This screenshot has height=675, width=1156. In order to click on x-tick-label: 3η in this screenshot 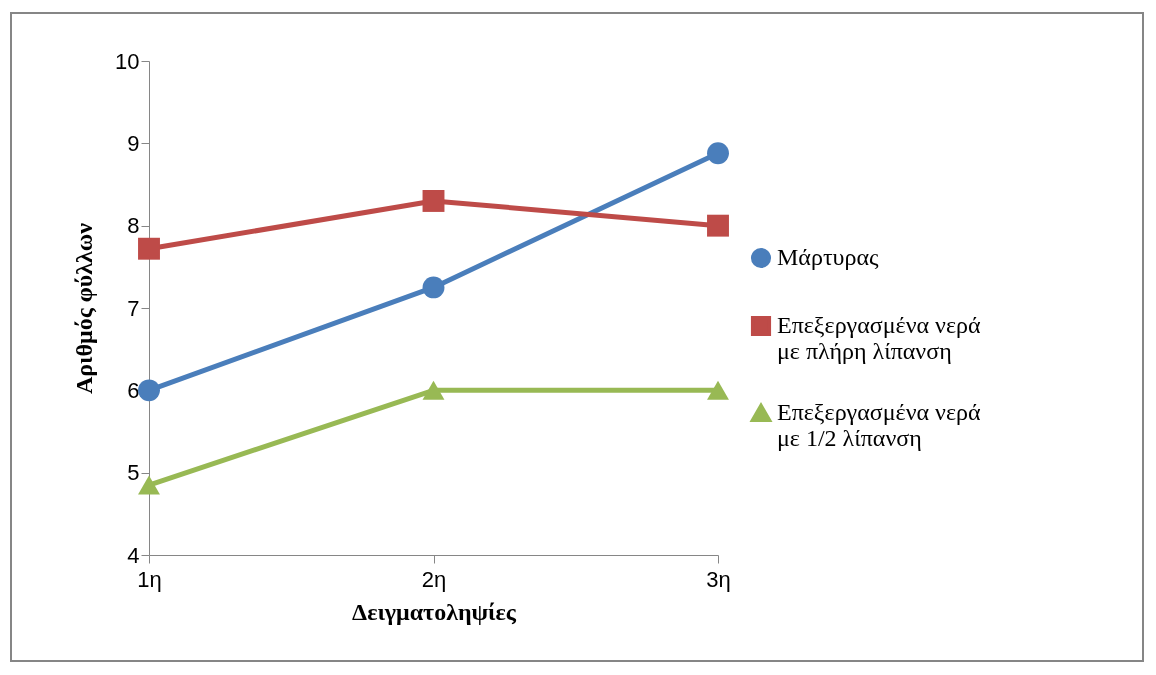, I will do `click(718, 579)`.